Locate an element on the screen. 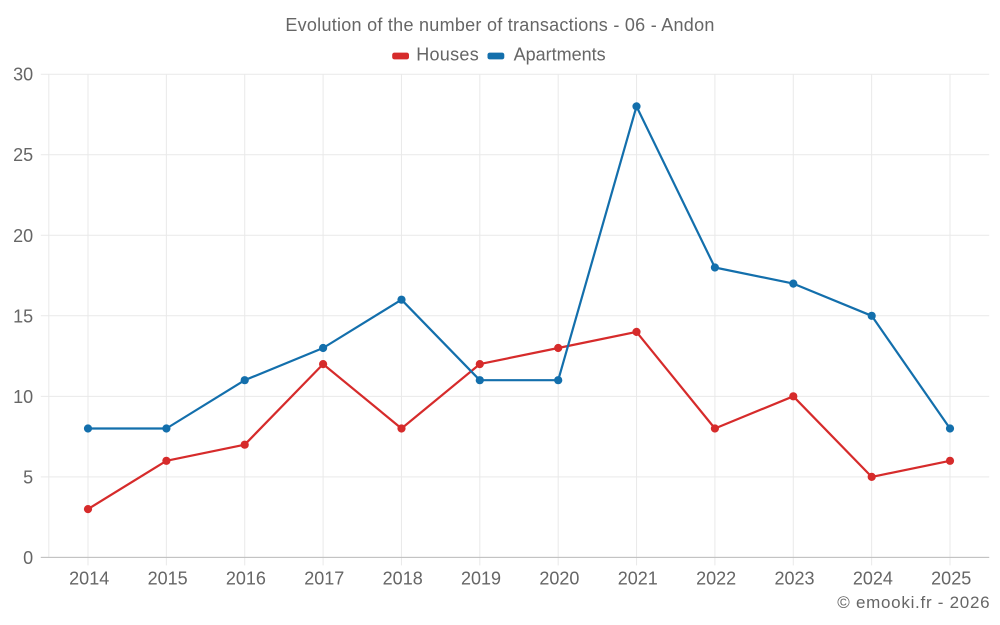  svg-text: 5 is located at coordinates (28, 477).